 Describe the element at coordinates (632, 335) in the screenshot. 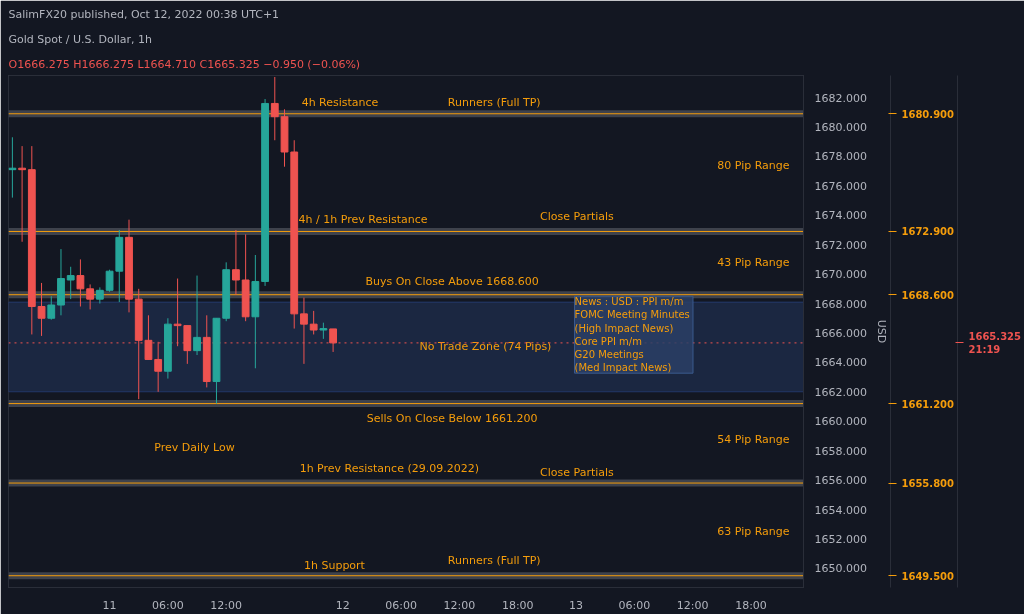

I see `annotation: News : USD : PPI m/m FOMC Meeting Minutes (High Impact News) Core PPI m/m G20 Meetings (Med Impact News)` at that location.